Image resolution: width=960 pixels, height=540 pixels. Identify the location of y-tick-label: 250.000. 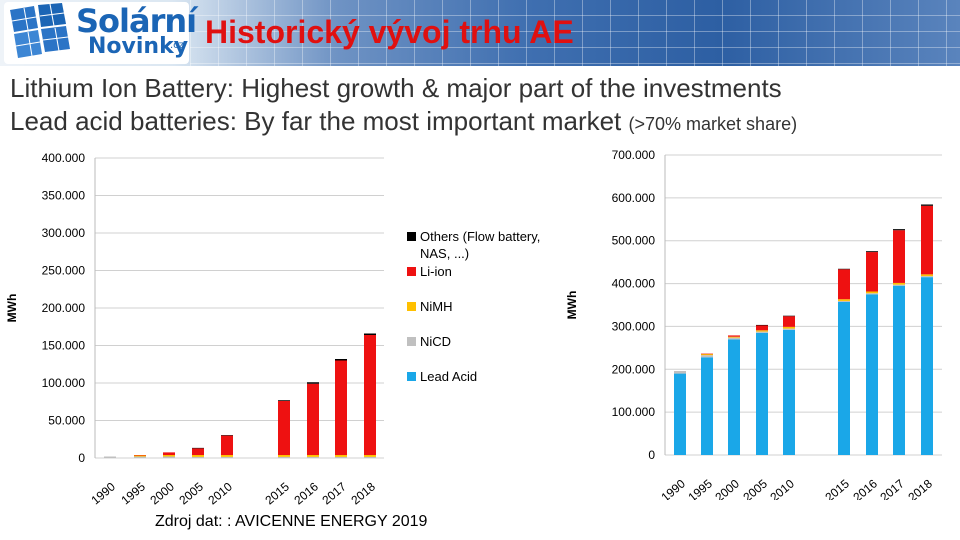
(64, 271).